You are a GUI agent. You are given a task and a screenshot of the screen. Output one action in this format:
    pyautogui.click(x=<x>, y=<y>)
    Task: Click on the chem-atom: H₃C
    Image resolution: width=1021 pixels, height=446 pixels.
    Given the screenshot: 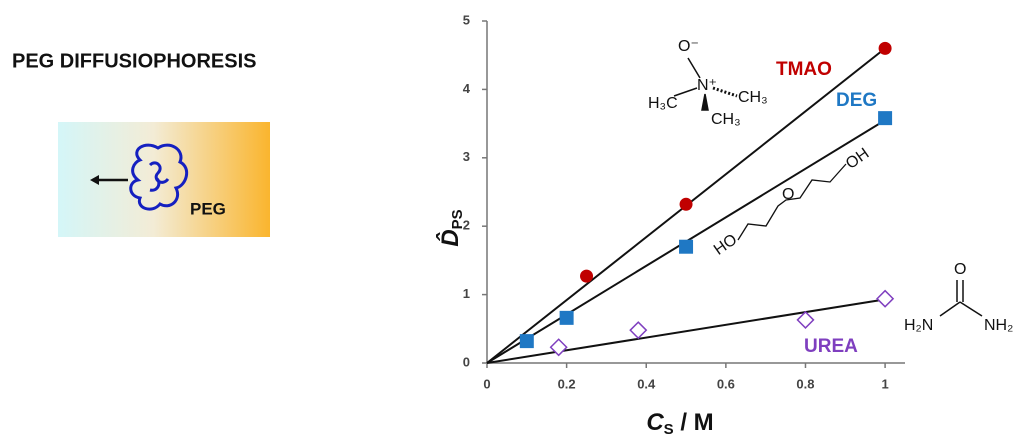 What is the action you would take?
    pyautogui.click(x=663, y=103)
    